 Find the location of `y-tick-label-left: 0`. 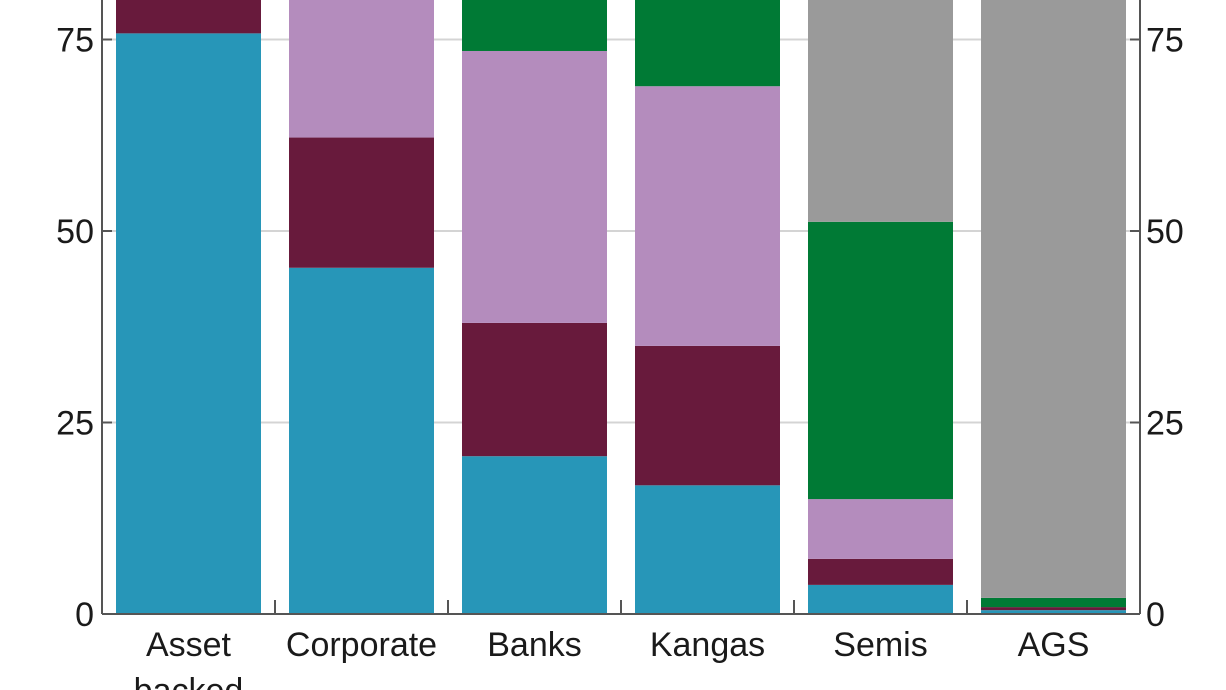

y-tick-label-left: 0 is located at coordinates (84, 615).